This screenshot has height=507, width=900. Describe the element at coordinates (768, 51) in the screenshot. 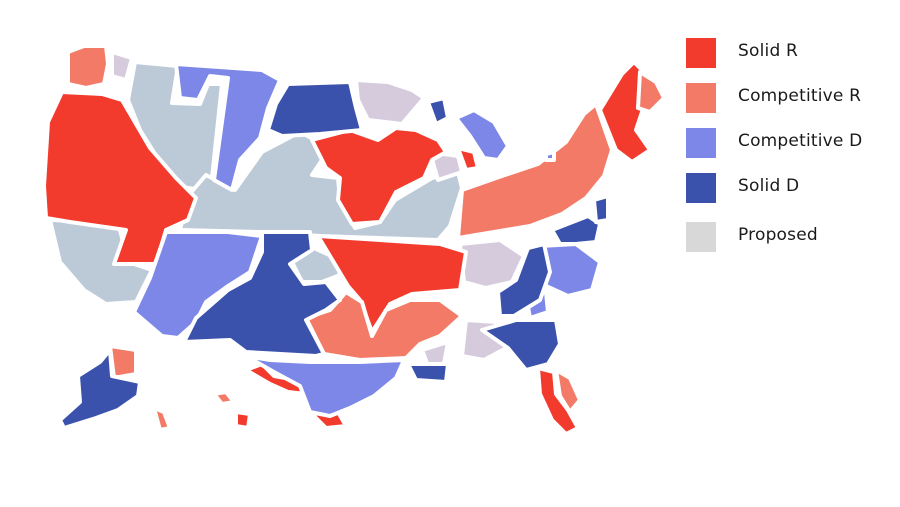

I see `legend-label-solid-r: Solid R` at that location.